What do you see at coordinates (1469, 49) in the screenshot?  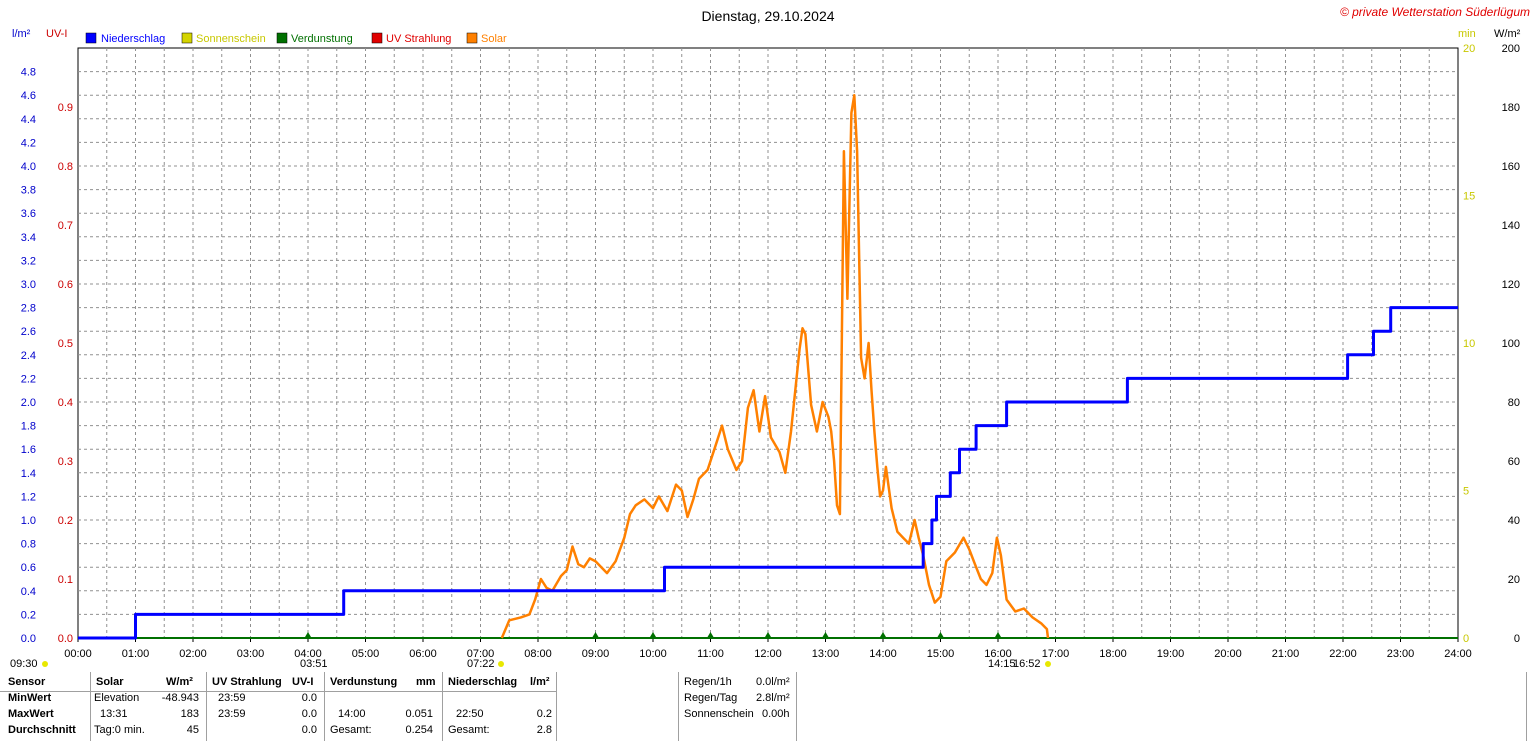 I see `sunshine-tick-label: 20` at bounding box center [1469, 49].